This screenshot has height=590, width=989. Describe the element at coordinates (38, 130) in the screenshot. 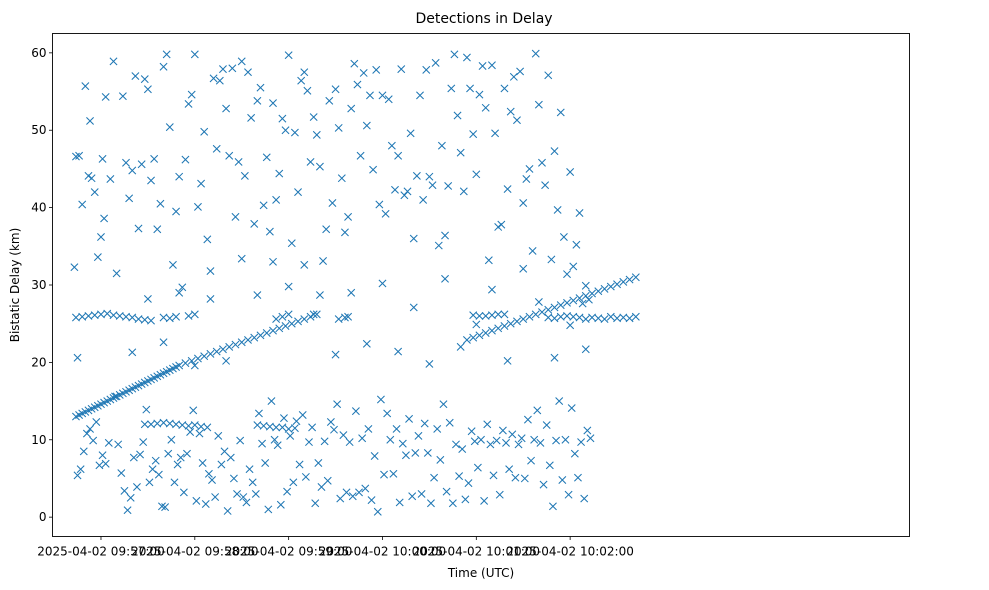

I see `y-tick-label: 50` at that location.